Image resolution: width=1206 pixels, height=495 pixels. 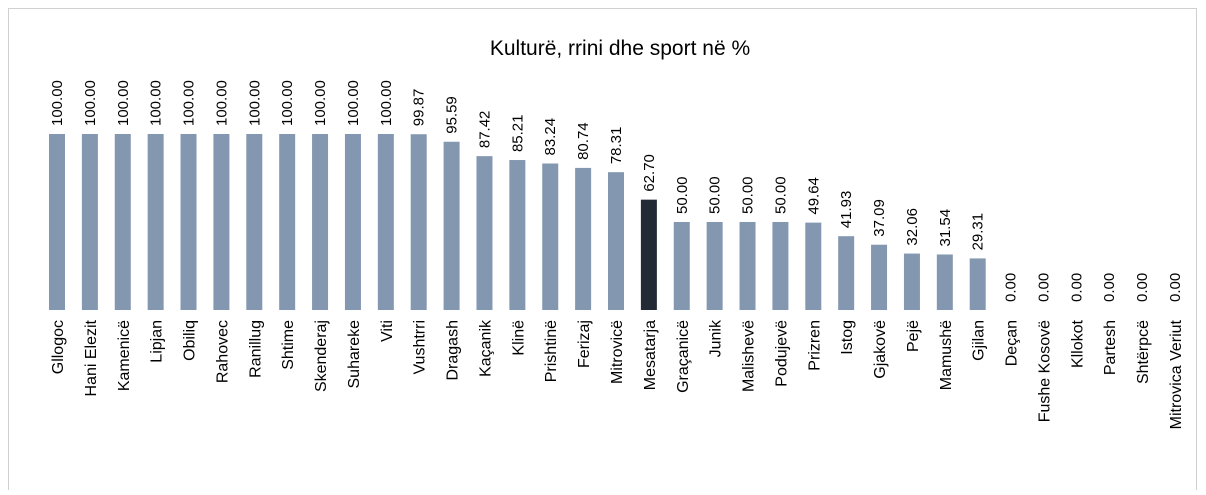 I want to click on x-tick-label: Mitrovica Veriut, so click(x=1176, y=374).